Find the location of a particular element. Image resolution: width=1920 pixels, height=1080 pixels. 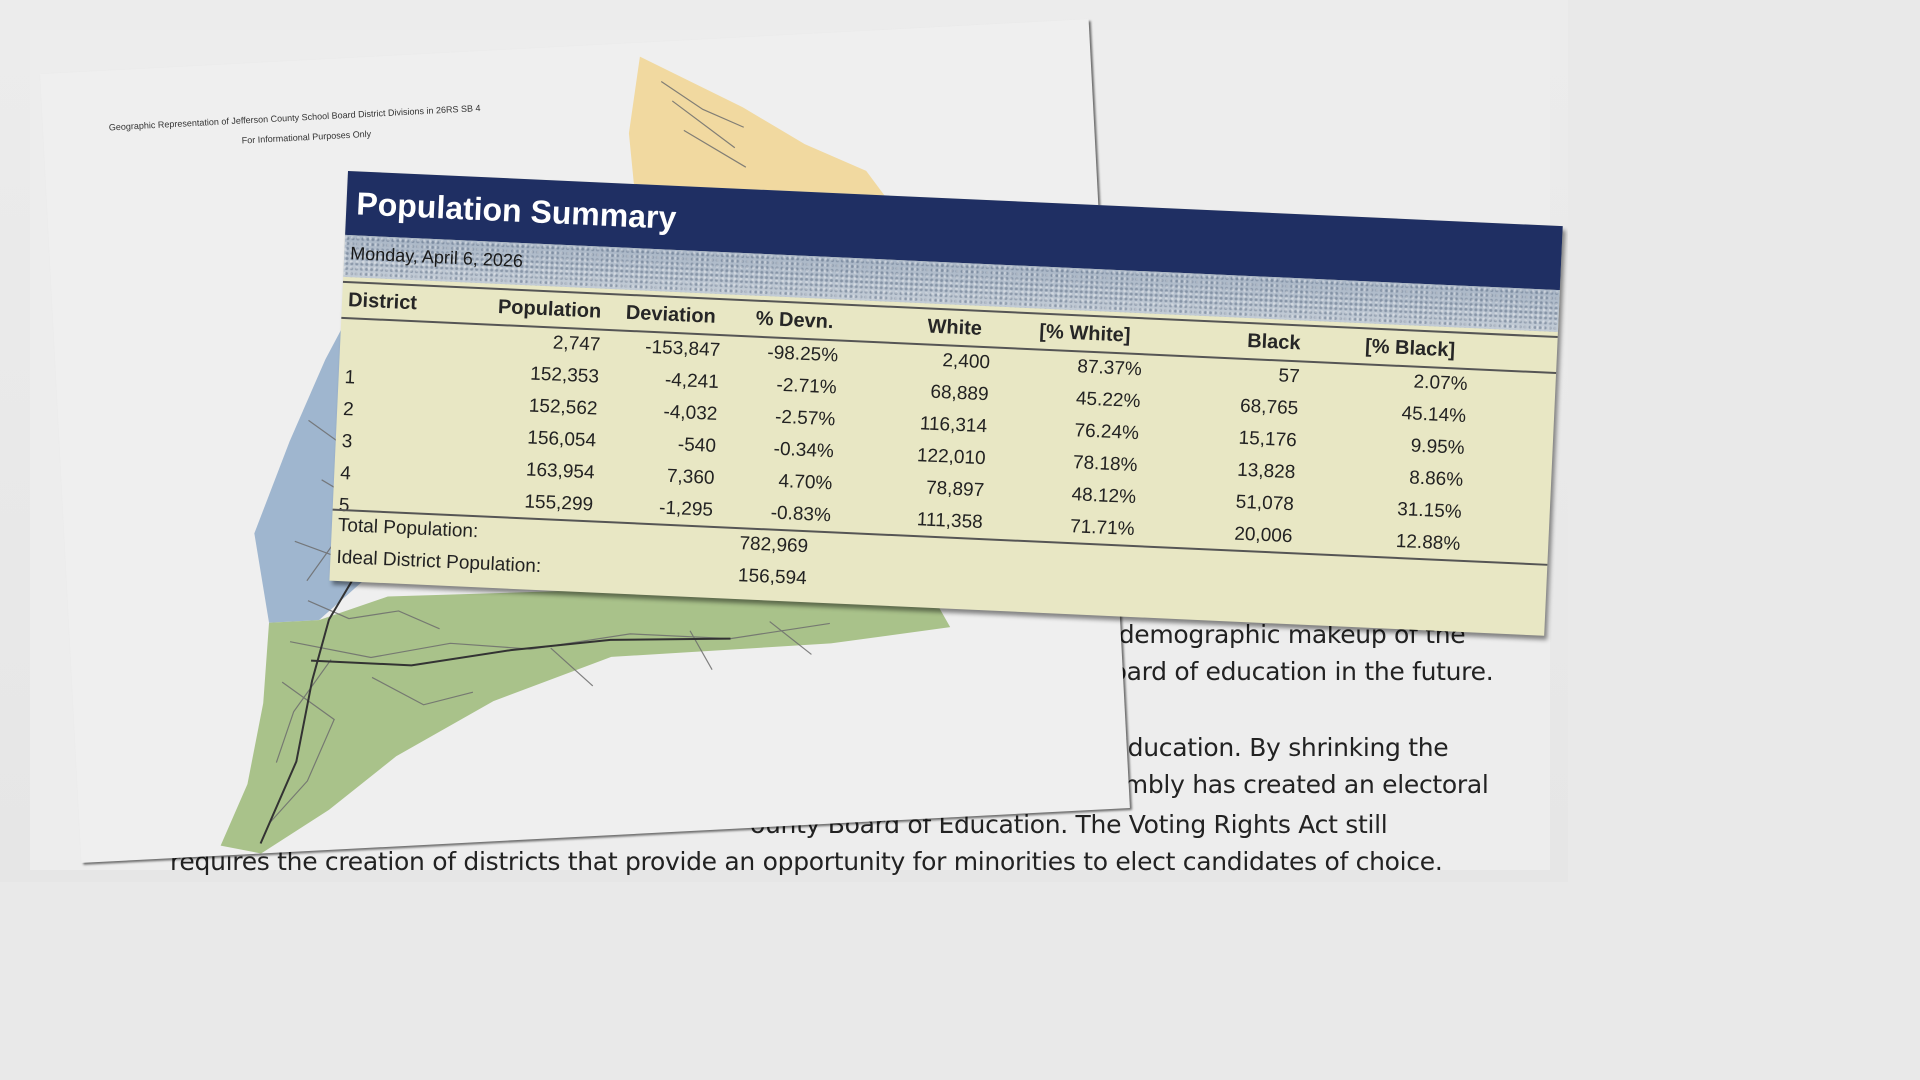

black-cell: 20,006 is located at coordinates (1263, 535).